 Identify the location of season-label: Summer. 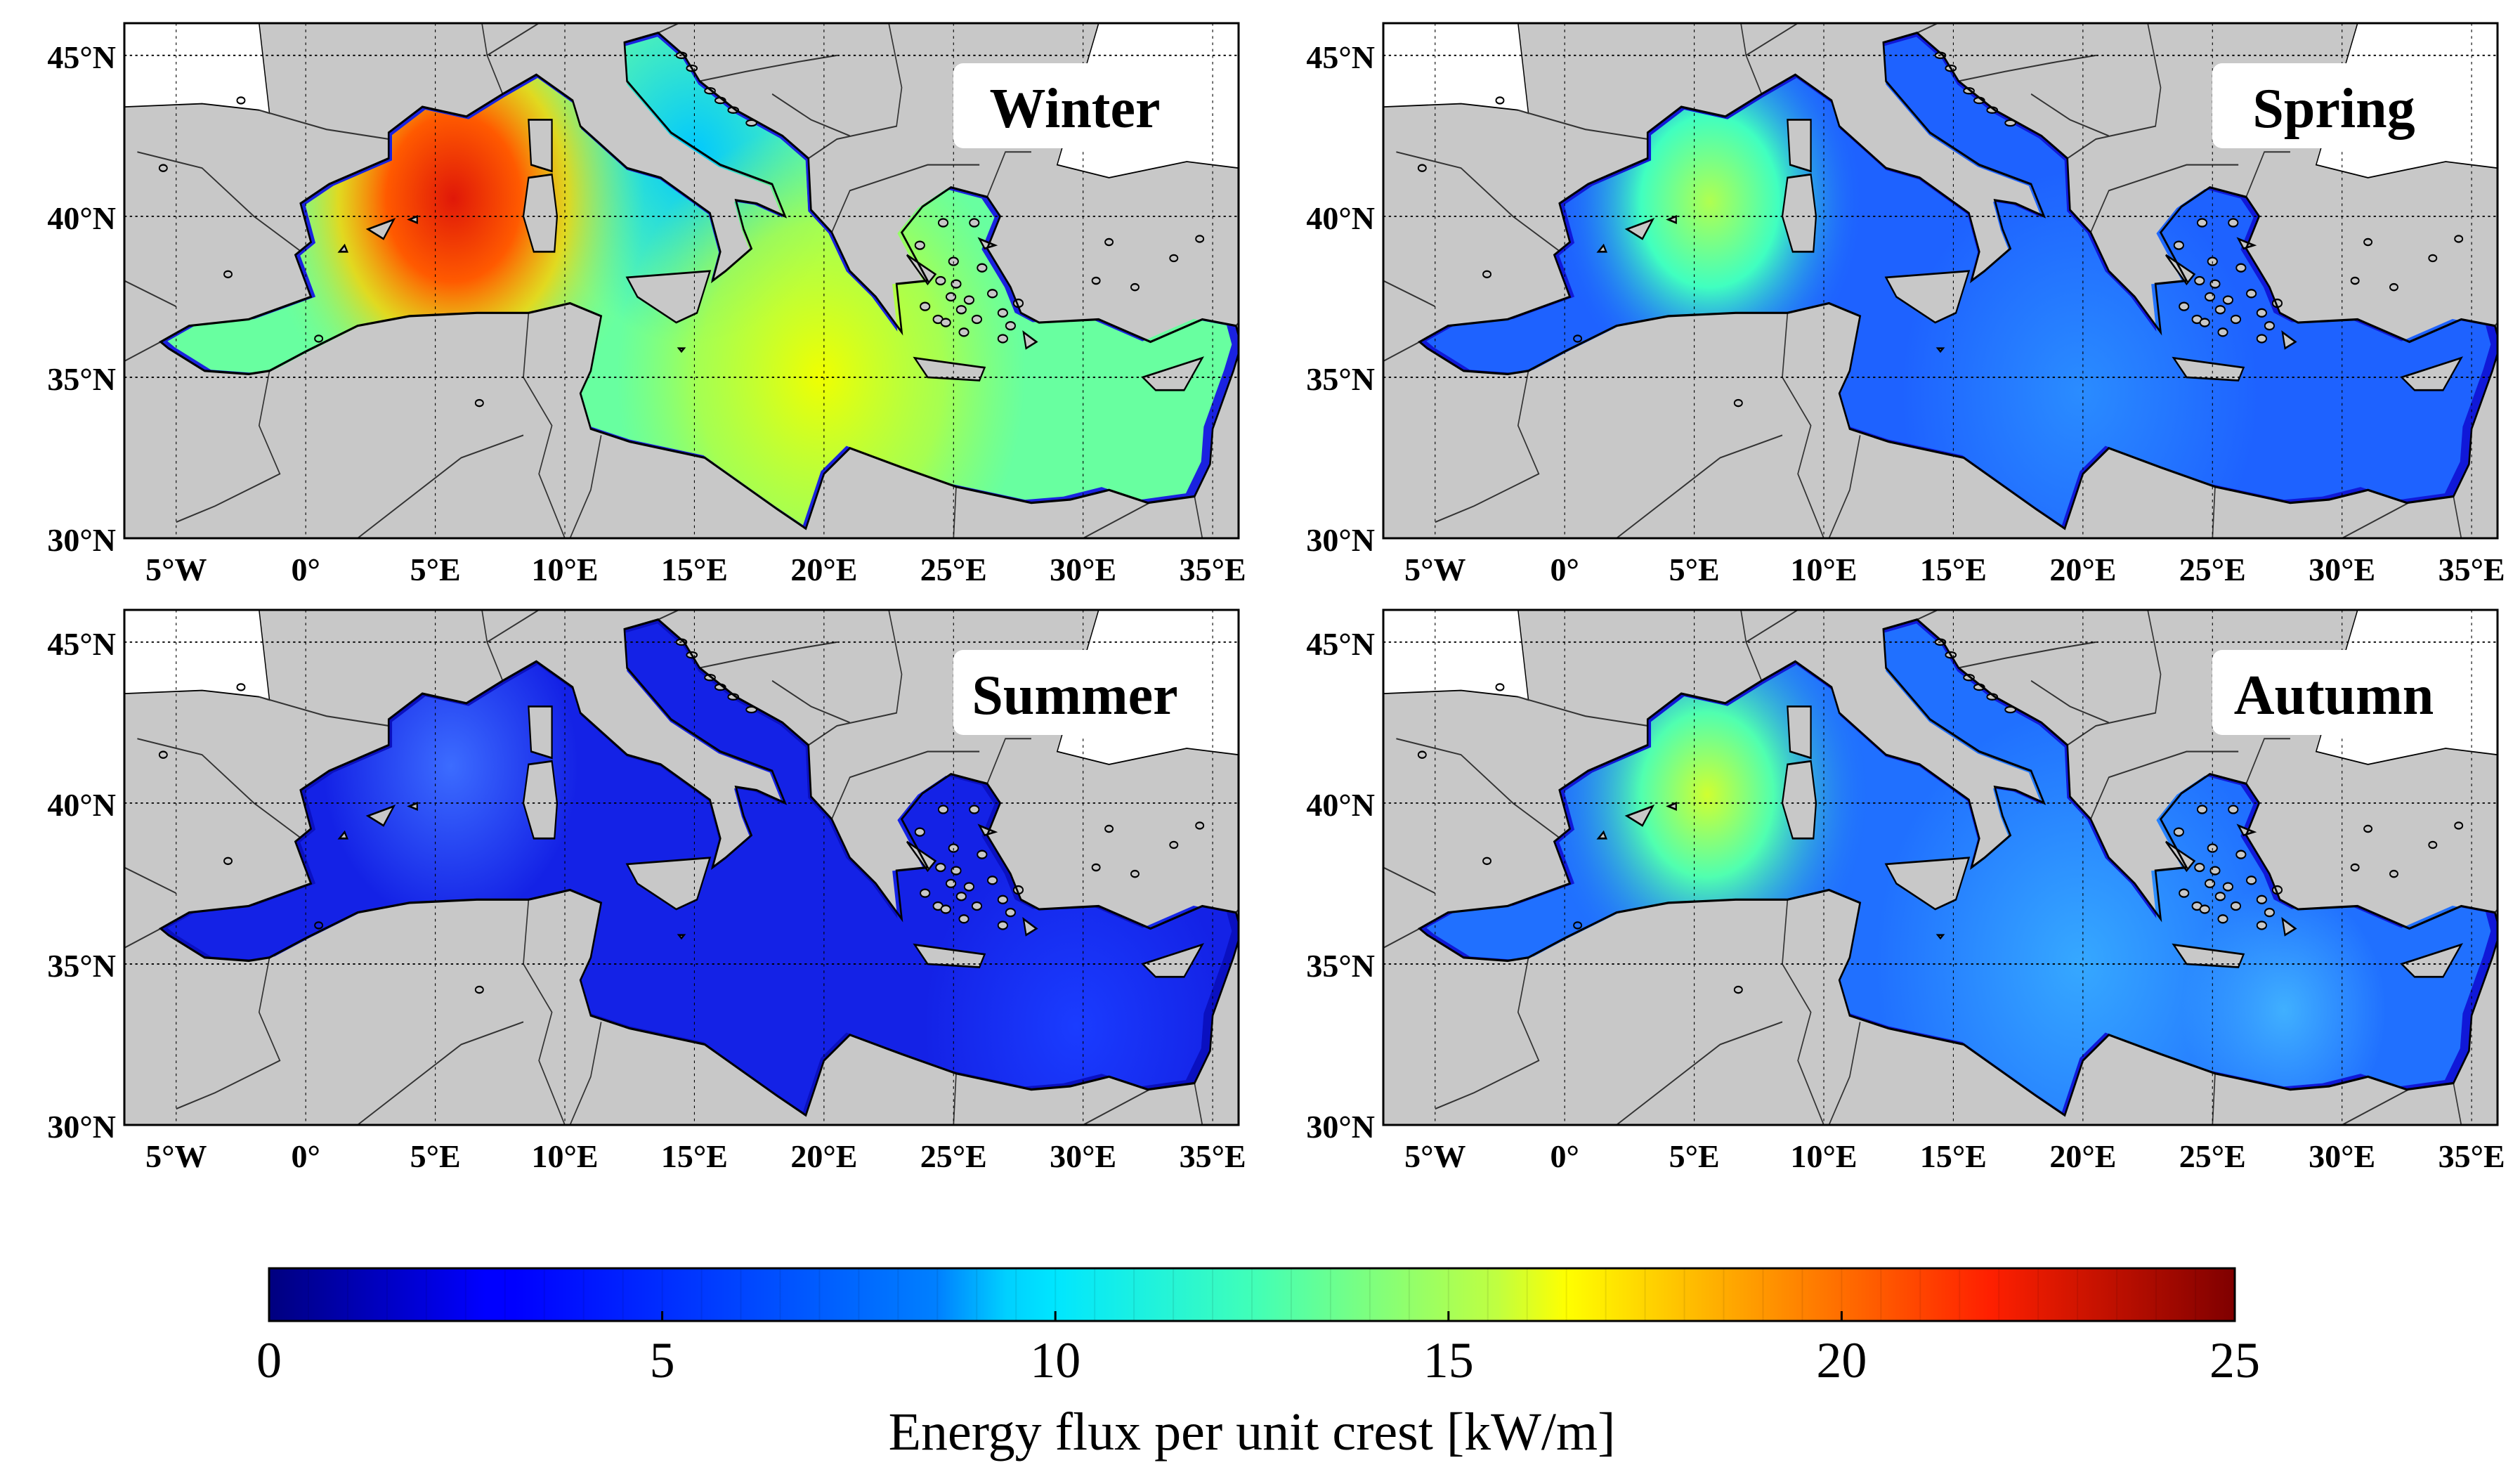
(1074, 696).